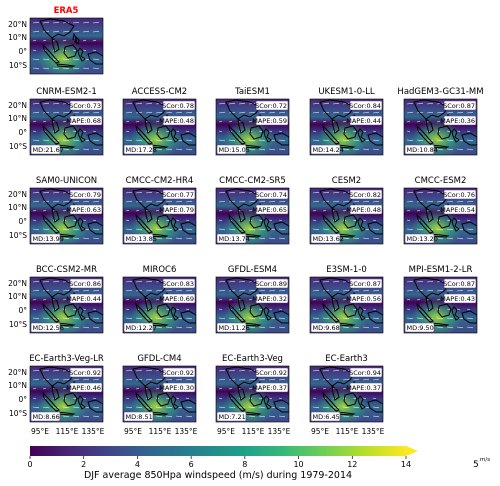 The height and width of the screenshot is (486, 500). Describe the element at coordinates (178, 284) in the screenshot. I see `scor-label: SCor:0.83` at that location.